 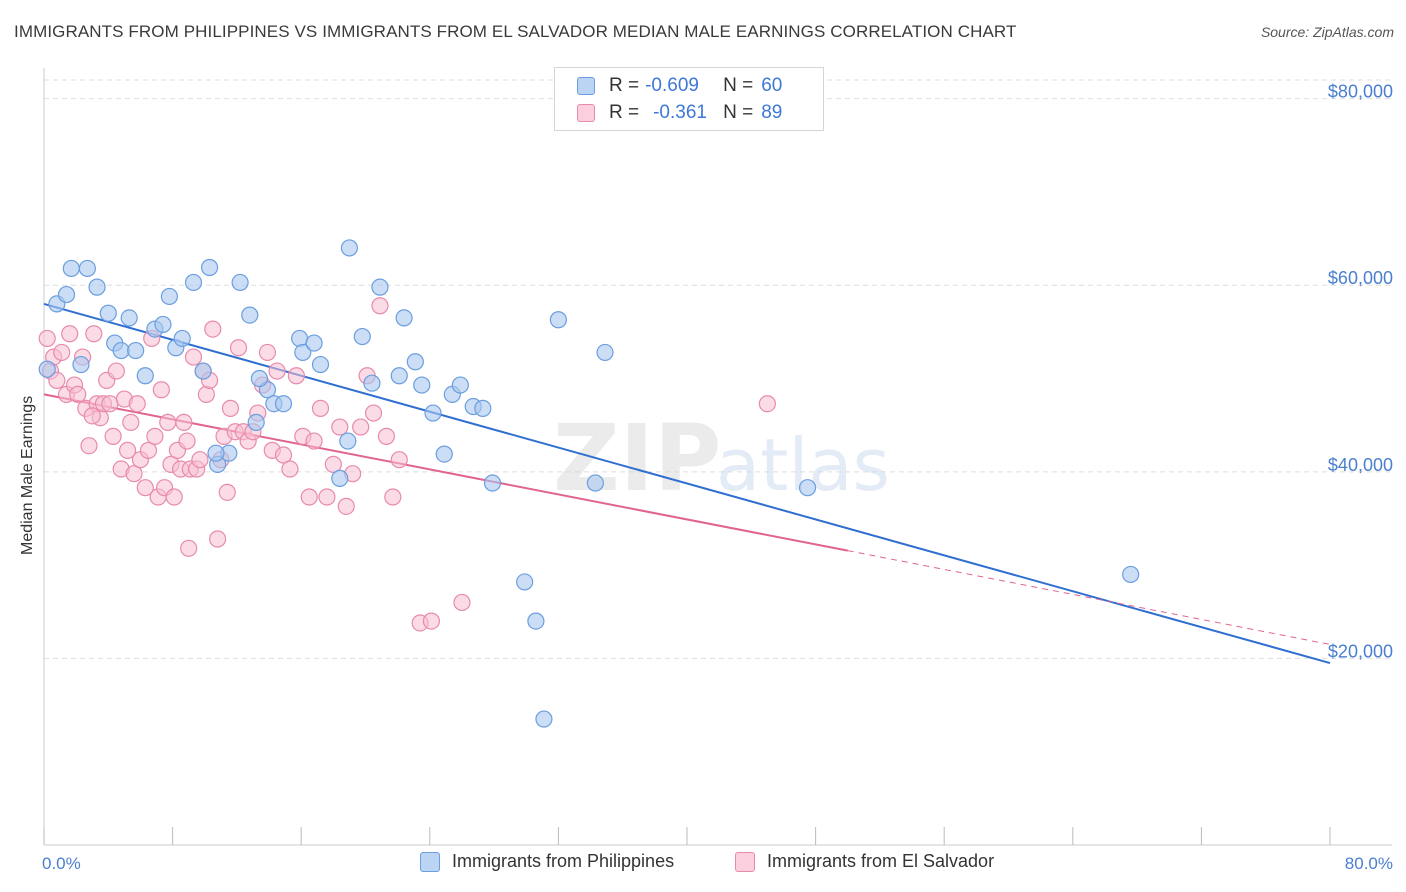 I want to click on y-tick-label: $40,000, so click(x=1360, y=465).